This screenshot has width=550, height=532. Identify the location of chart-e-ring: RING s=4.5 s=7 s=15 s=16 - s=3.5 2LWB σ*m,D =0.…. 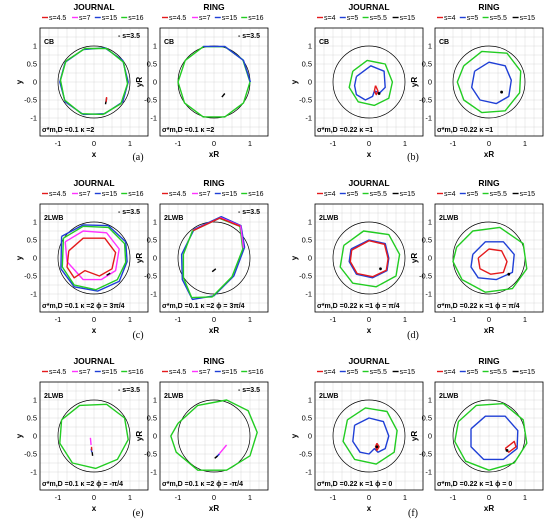
(201, 434).